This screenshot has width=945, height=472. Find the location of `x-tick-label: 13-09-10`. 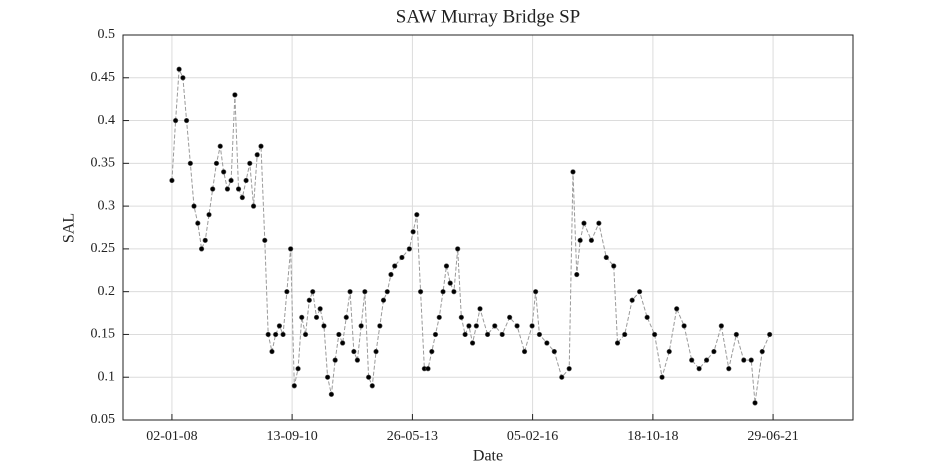

x-tick-label: 13-09-10 is located at coordinates (291, 436).